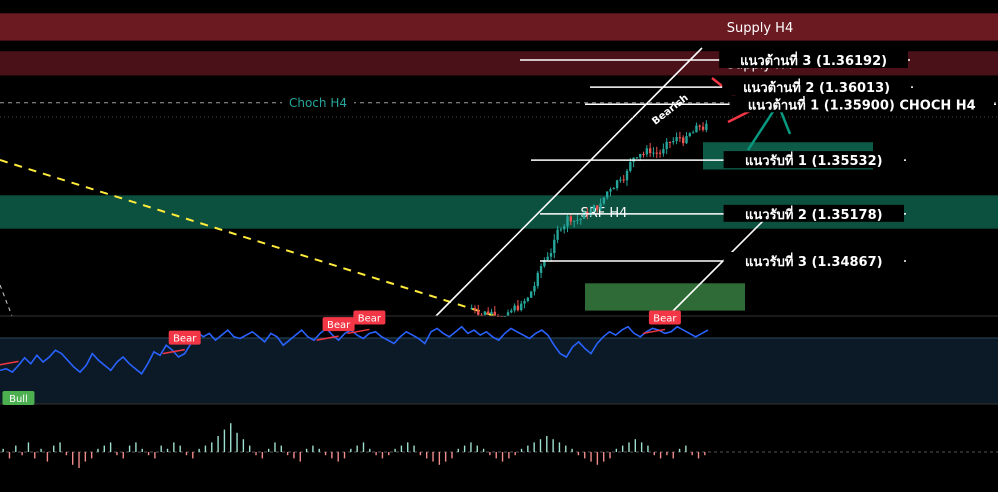 This screenshot has width=998, height=492. What do you see at coordinates (499, 371) in the screenshot?
I see `osc-band` at bounding box center [499, 371].